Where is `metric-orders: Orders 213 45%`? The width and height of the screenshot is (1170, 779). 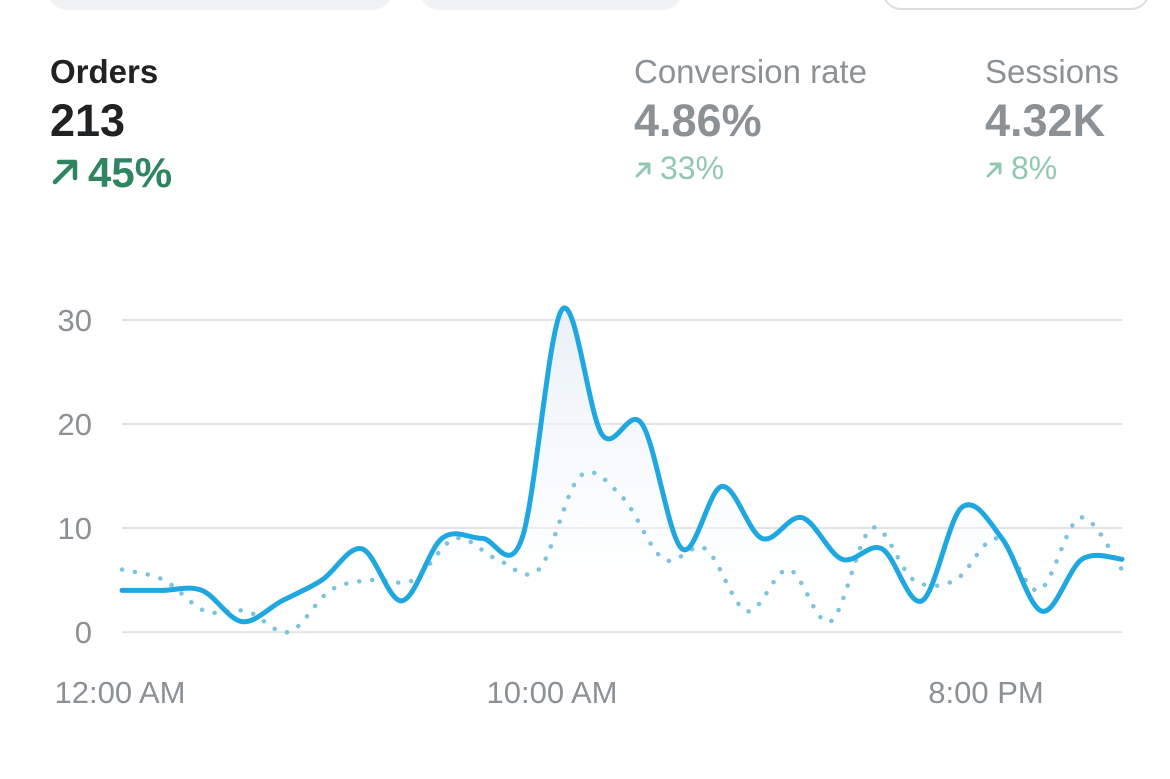 metric-orders: Orders 213 45% is located at coordinates (111, 125).